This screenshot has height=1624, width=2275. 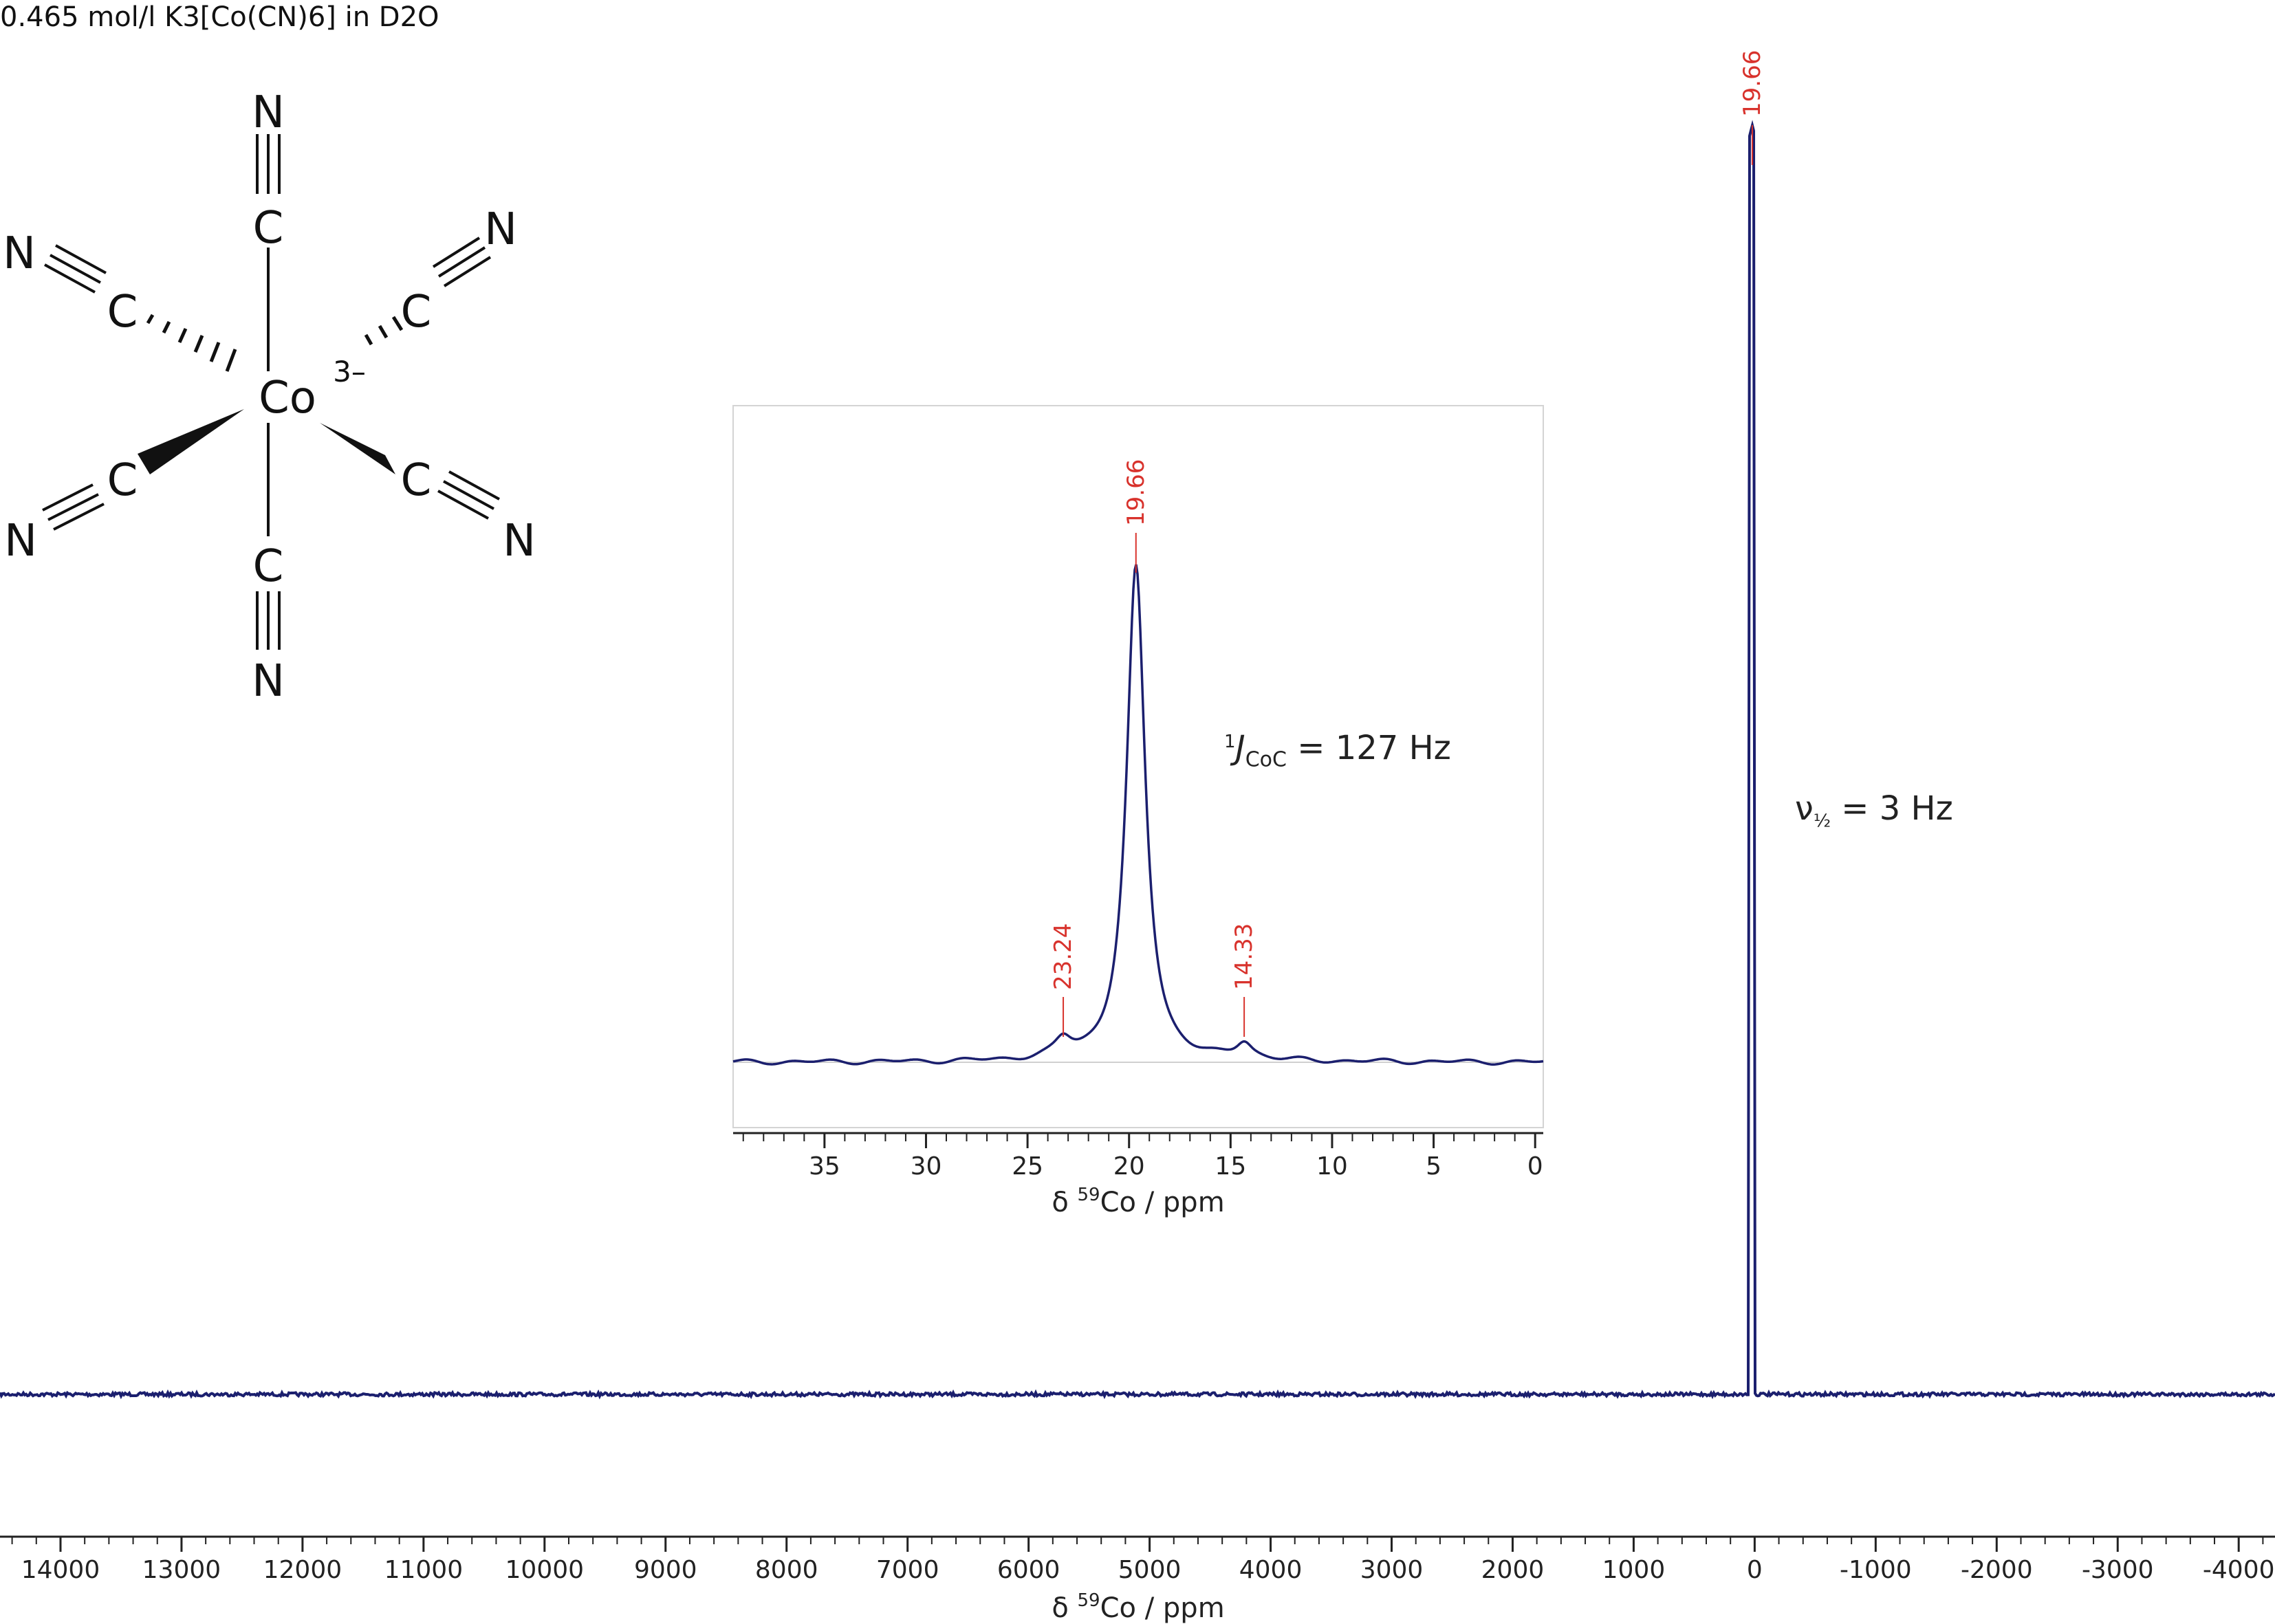 I want to click on atom-n-top: N, so click(x=268, y=112).